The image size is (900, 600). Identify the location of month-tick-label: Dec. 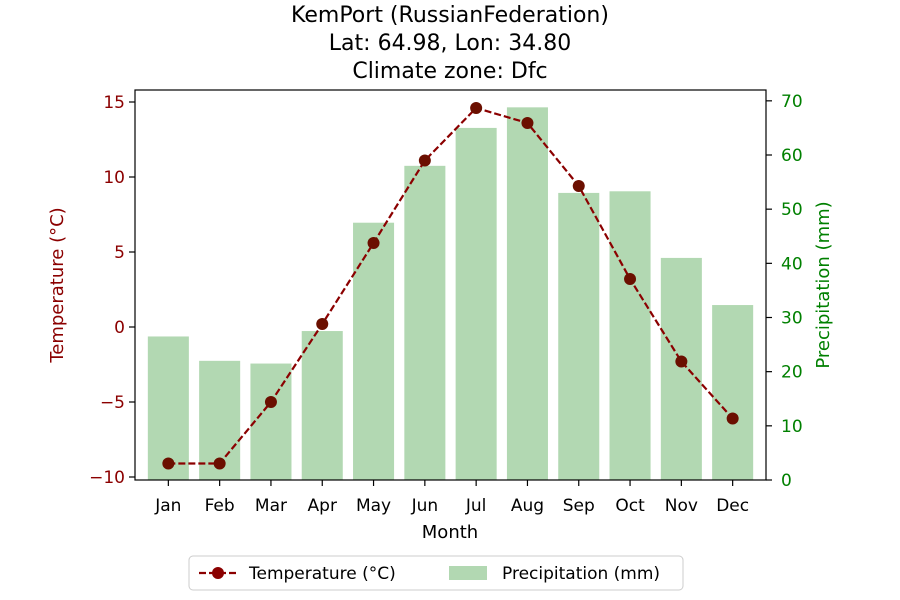
(732, 506).